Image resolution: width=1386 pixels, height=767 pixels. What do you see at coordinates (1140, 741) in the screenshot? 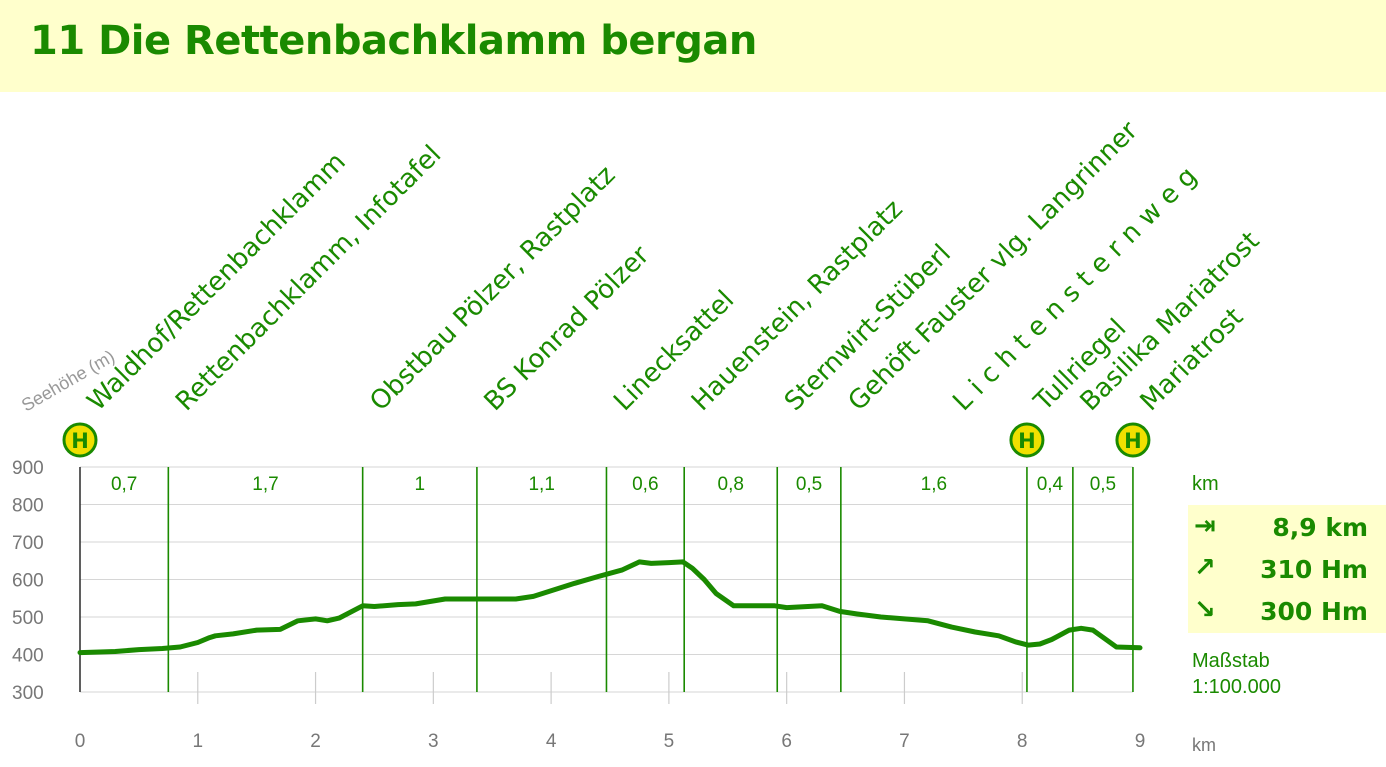
I see `x-tick-label: 9` at bounding box center [1140, 741].